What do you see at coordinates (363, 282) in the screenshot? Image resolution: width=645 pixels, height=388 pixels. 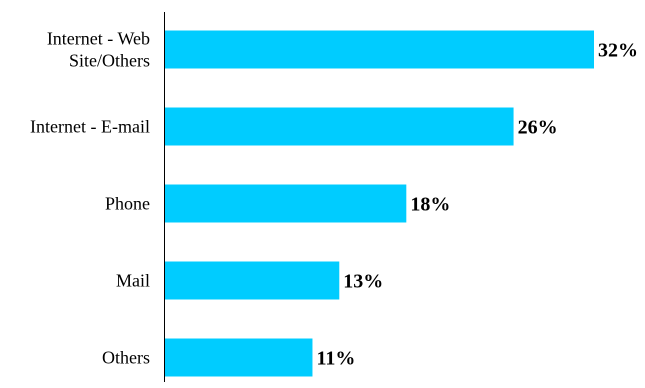 I see `value-label: 13%` at bounding box center [363, 282].